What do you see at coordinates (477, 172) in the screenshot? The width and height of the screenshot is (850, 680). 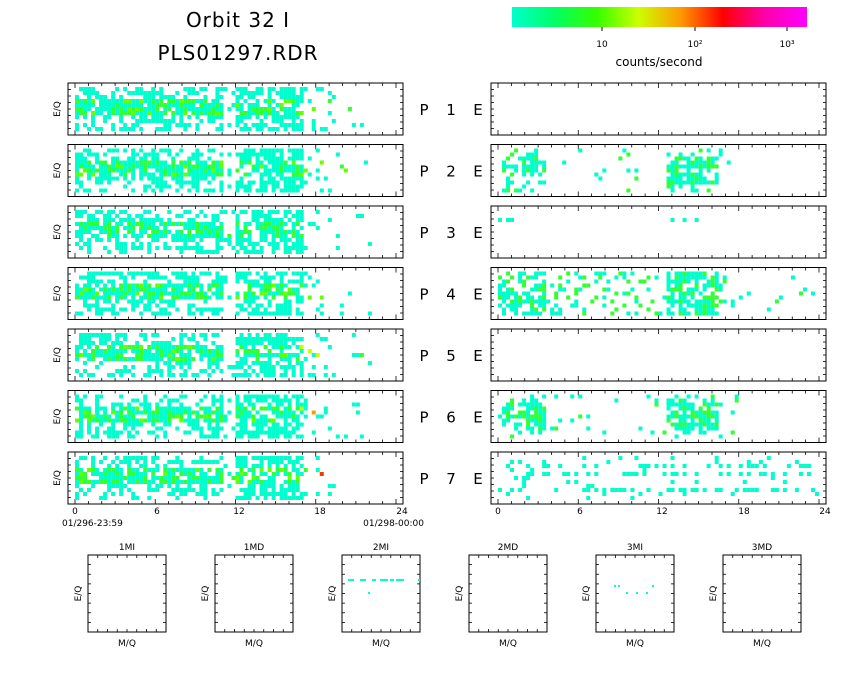 I see `panel-label-e2: E` at bounding box center [477, 172].